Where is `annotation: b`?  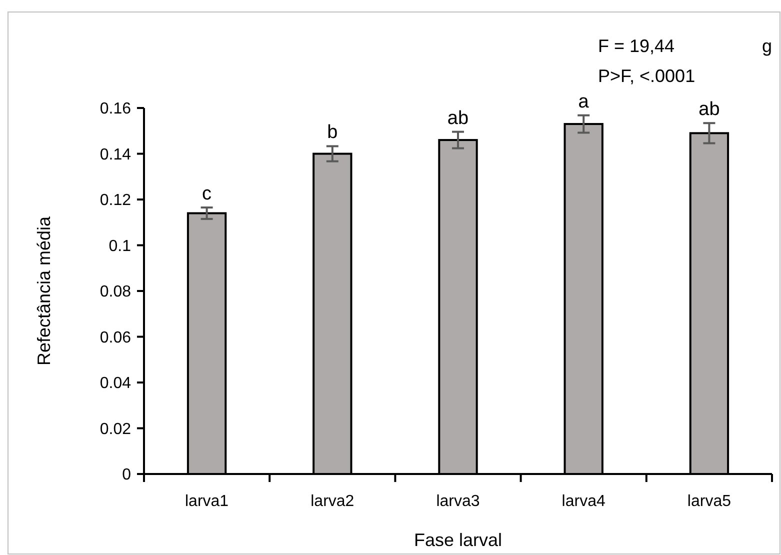
annotation: b is located at coordinates (332, 133).